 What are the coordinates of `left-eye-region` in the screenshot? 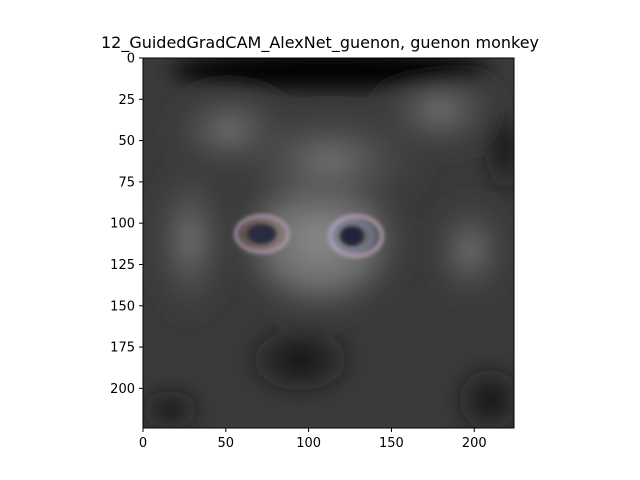 It's located at (262, 234).